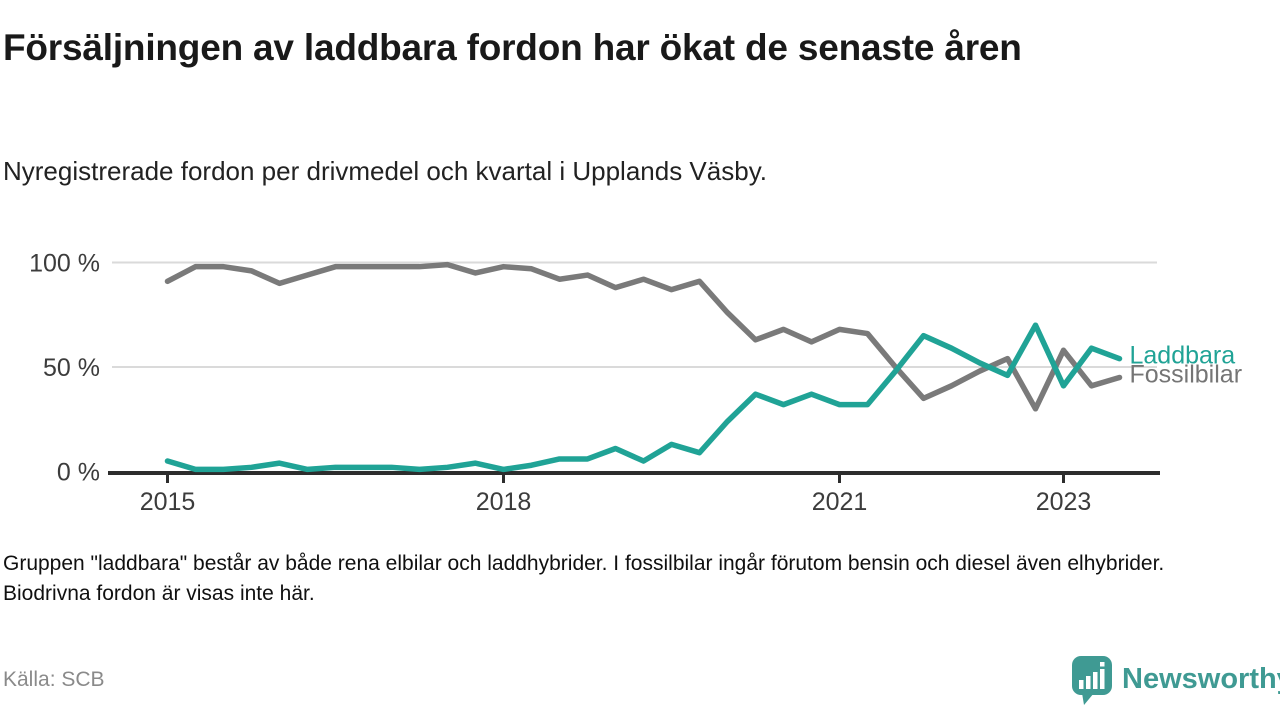  What do you see at coordinates (78, 473) in the screenshot?
I see `y-tick-label: 0 %` at bounding box center [78, 473].